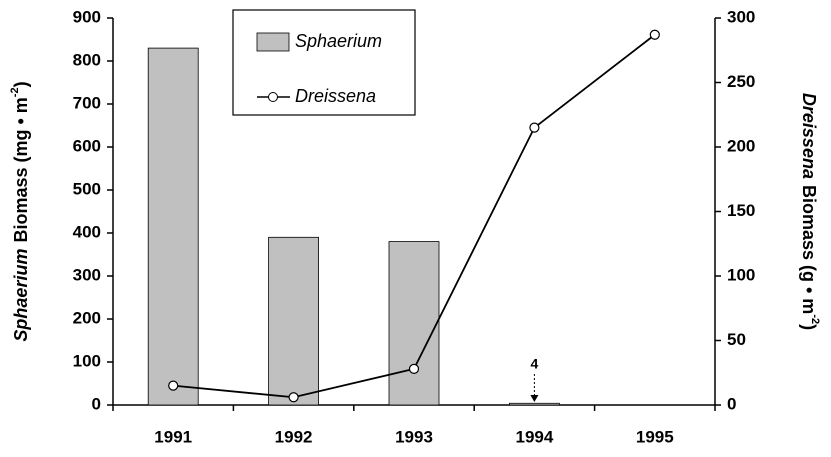  I want to click on y-tick-label: 700, so click(87, 102).